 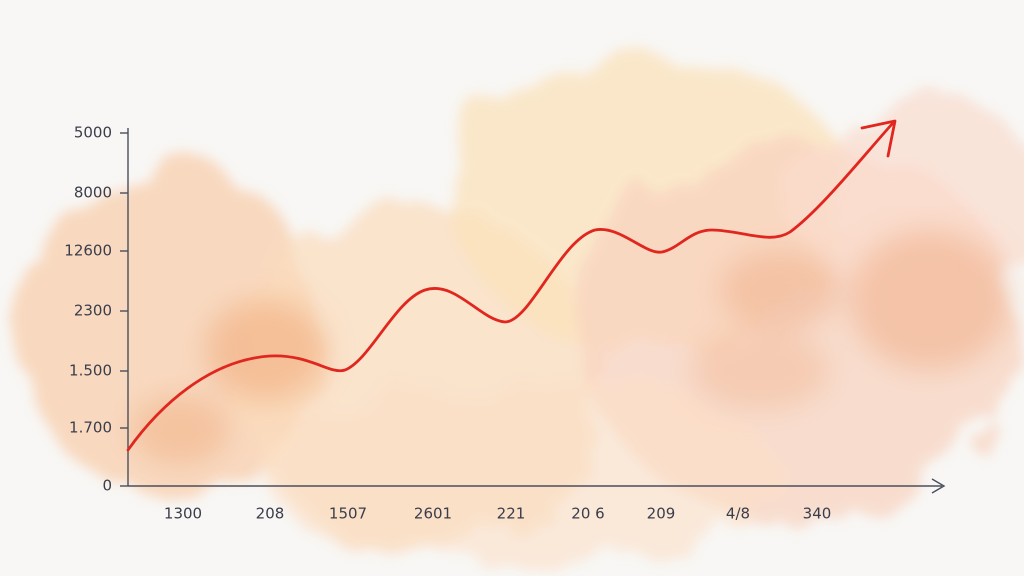 What do you see at coordinates (270, 514) in the screenshot?
I see `x-label: 208` at bounding box center [270, 514].